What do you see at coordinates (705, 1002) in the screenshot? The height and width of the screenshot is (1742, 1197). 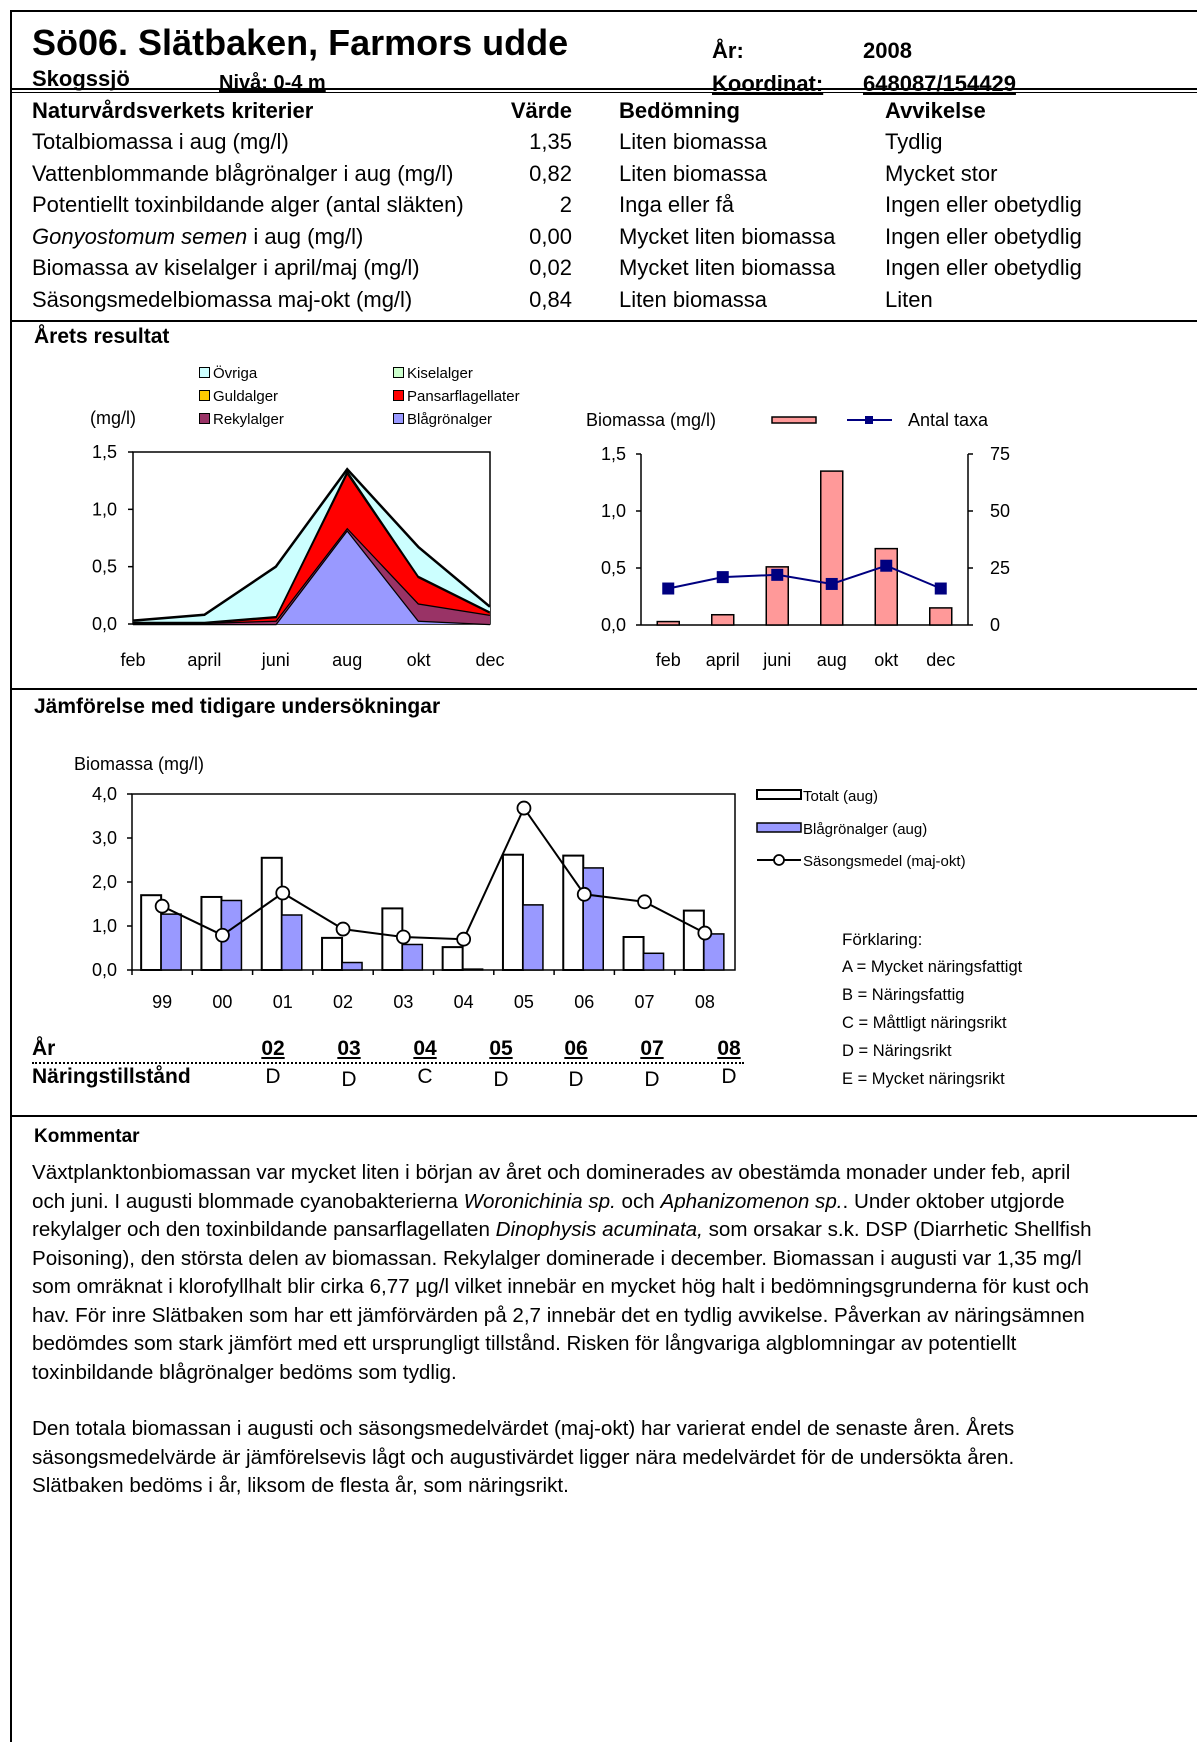 I see `x-tick-label: 08` at bounding box center [705, 1002].